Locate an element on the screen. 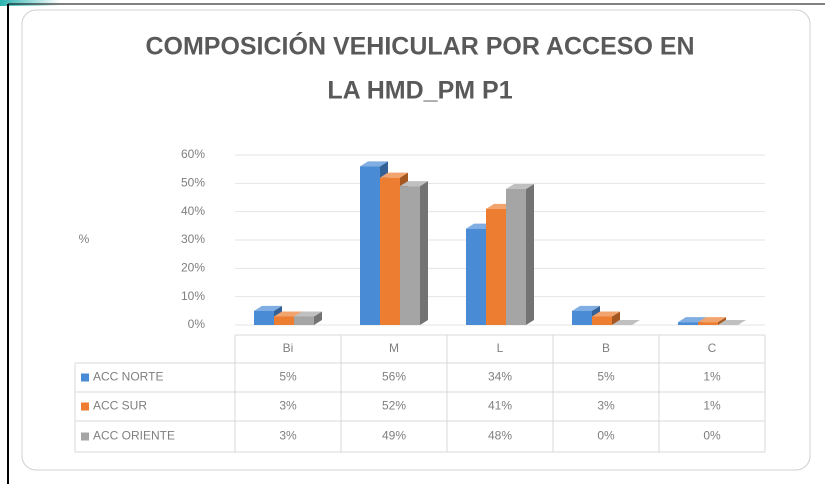 The width and height of the screenshot is (825, 484). x-tick-label: C is located at coordinates (712, 348).